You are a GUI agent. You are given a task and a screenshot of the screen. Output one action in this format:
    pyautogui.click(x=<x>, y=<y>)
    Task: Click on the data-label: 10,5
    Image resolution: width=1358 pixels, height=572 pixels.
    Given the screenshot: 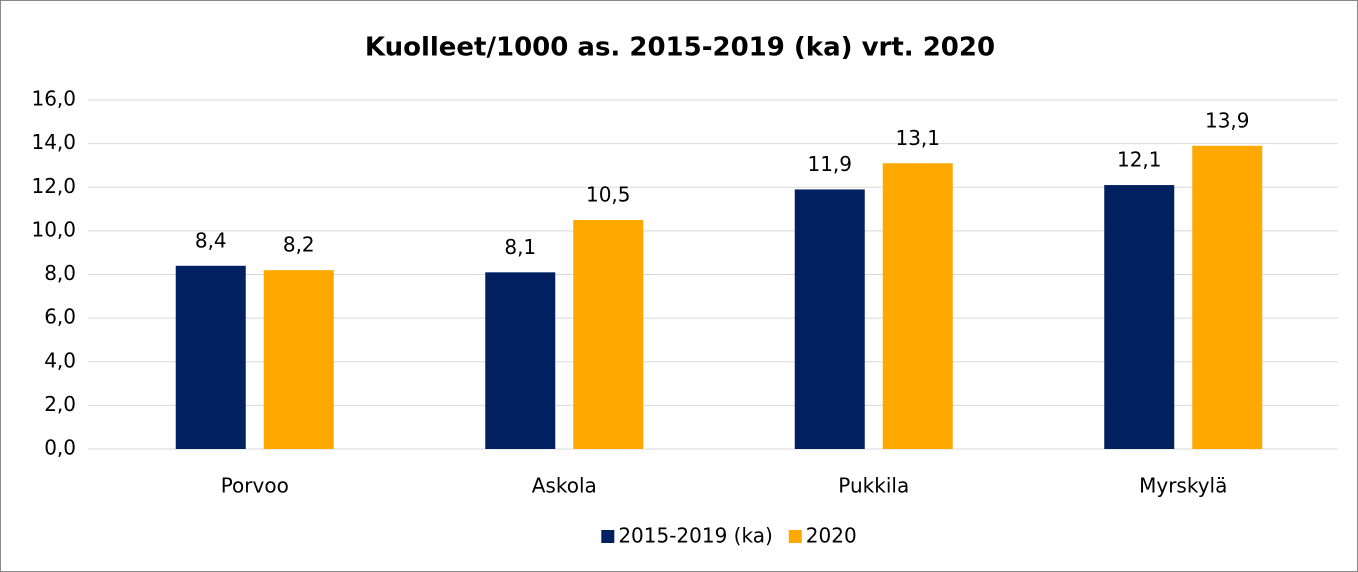 What is the action you would take?
    pyautogui.click(x=608, y=194)
    